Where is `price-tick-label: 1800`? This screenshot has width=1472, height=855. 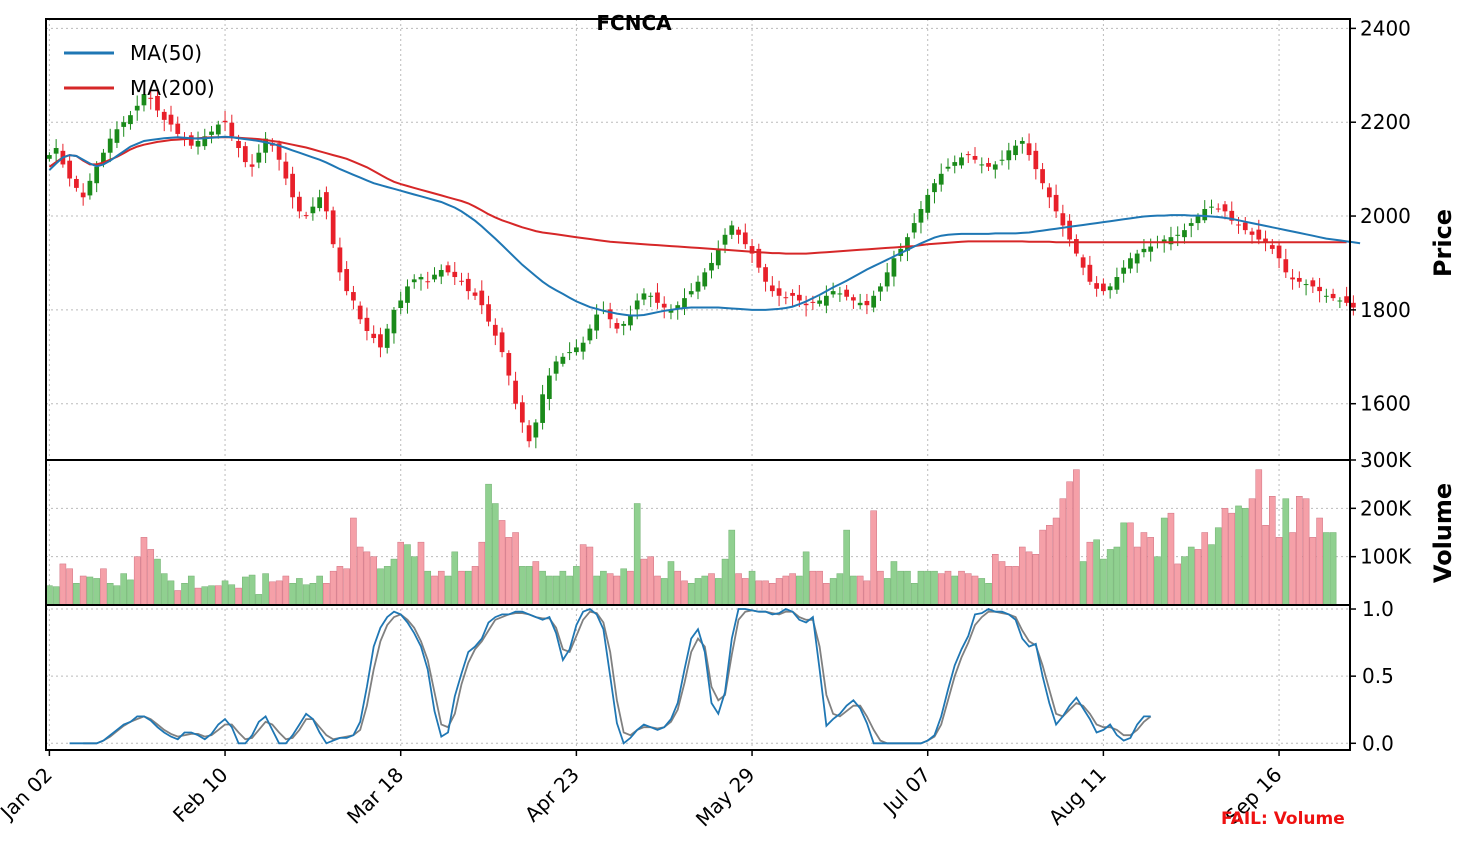 price-tick-label: 1800 is located at coordinates (1385, 310).